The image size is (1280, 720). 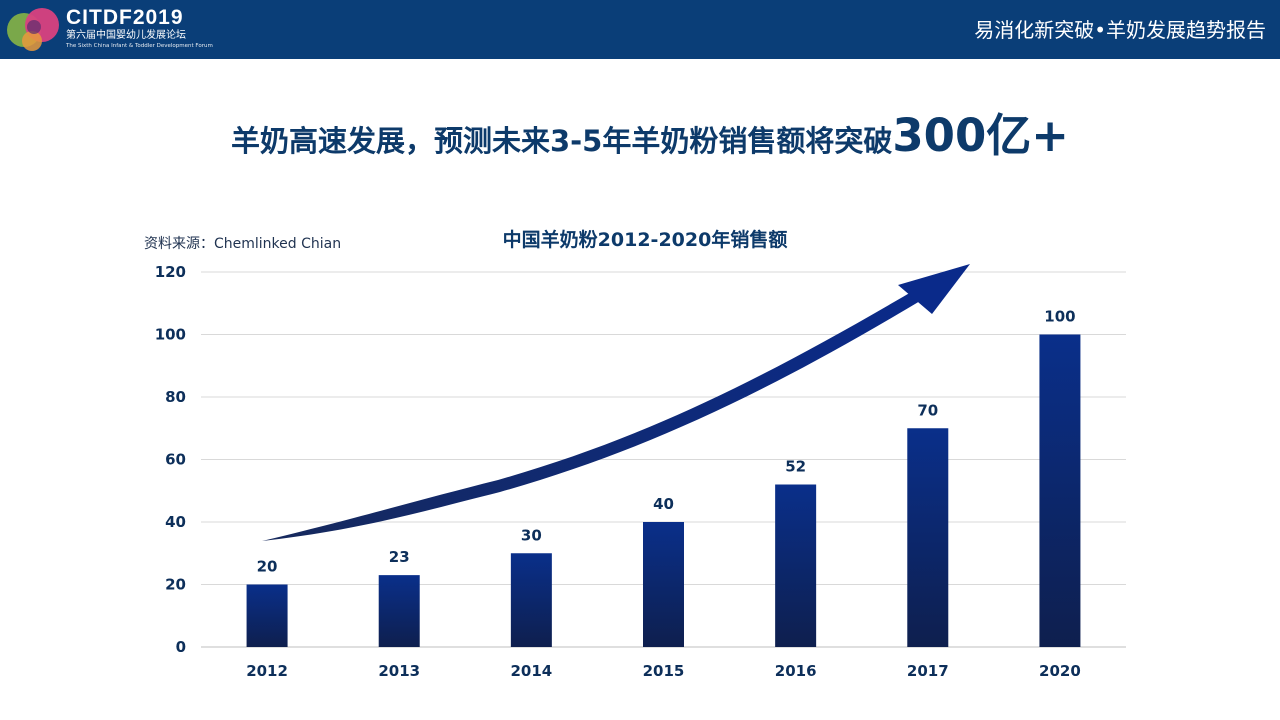 What do you see at coordinates (795, 467) in the screenshot?
I see `data-label: 52` at bounding box center [795, 467].